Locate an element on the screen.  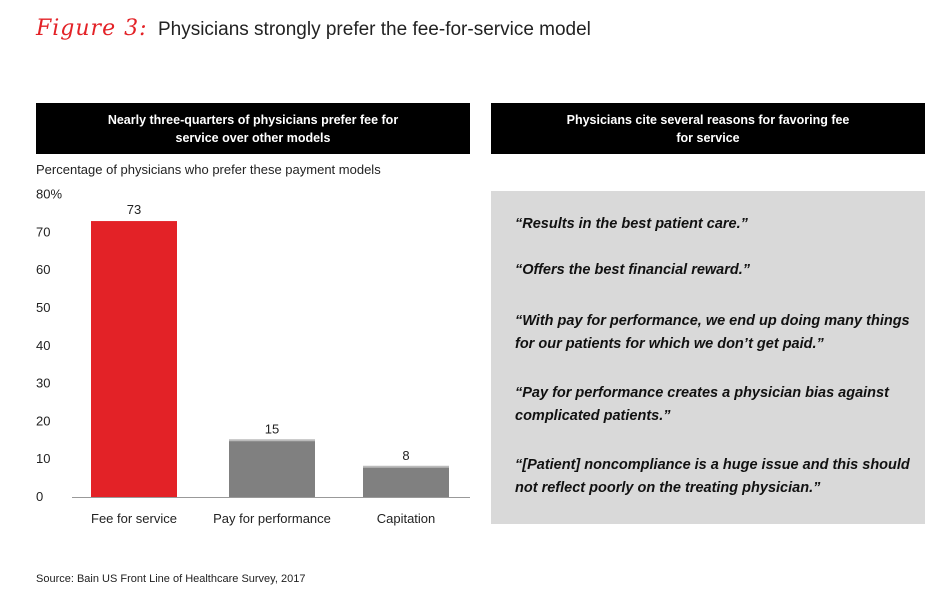
x-tick-label: Fee for service is located at coordinates (134, 518).